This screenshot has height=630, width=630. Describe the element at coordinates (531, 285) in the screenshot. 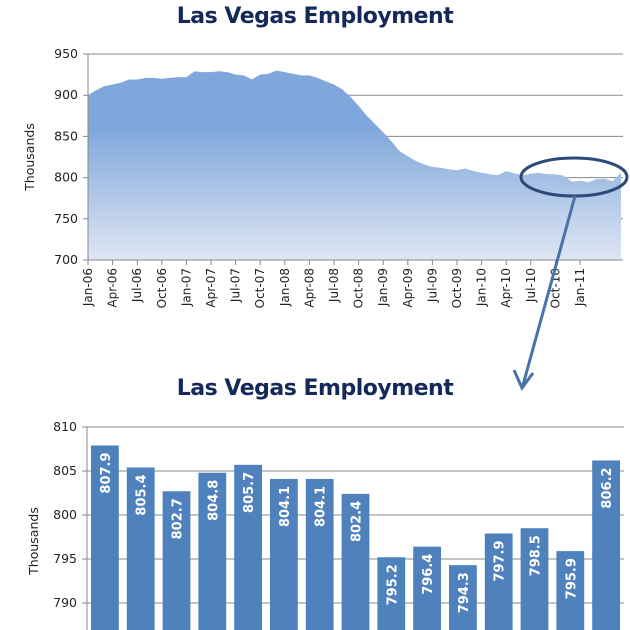

I see `x-tick-label: Jul-10` at that location.